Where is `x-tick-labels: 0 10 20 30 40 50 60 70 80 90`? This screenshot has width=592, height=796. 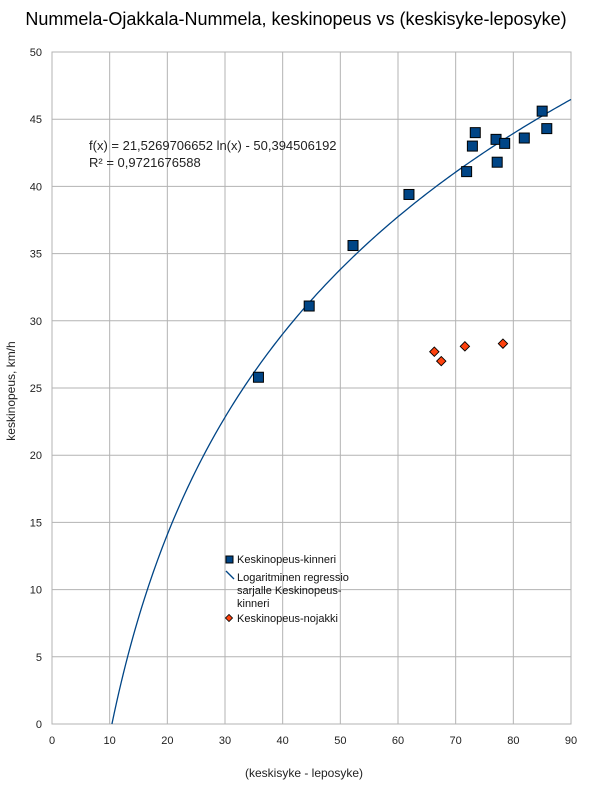
x-tick-labels: 0 10 20 30 40 50 60 70 80 90 is located at coordinates (313, 741).